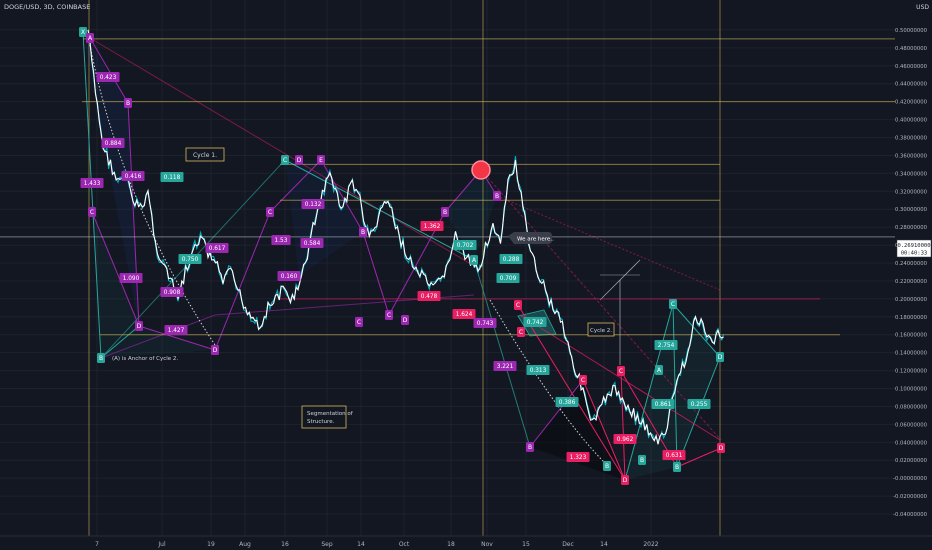 Image resolution: width=932 pixels, height=550 pixels. I want to click on x-tick-label-12: 14, so click(604, 544).